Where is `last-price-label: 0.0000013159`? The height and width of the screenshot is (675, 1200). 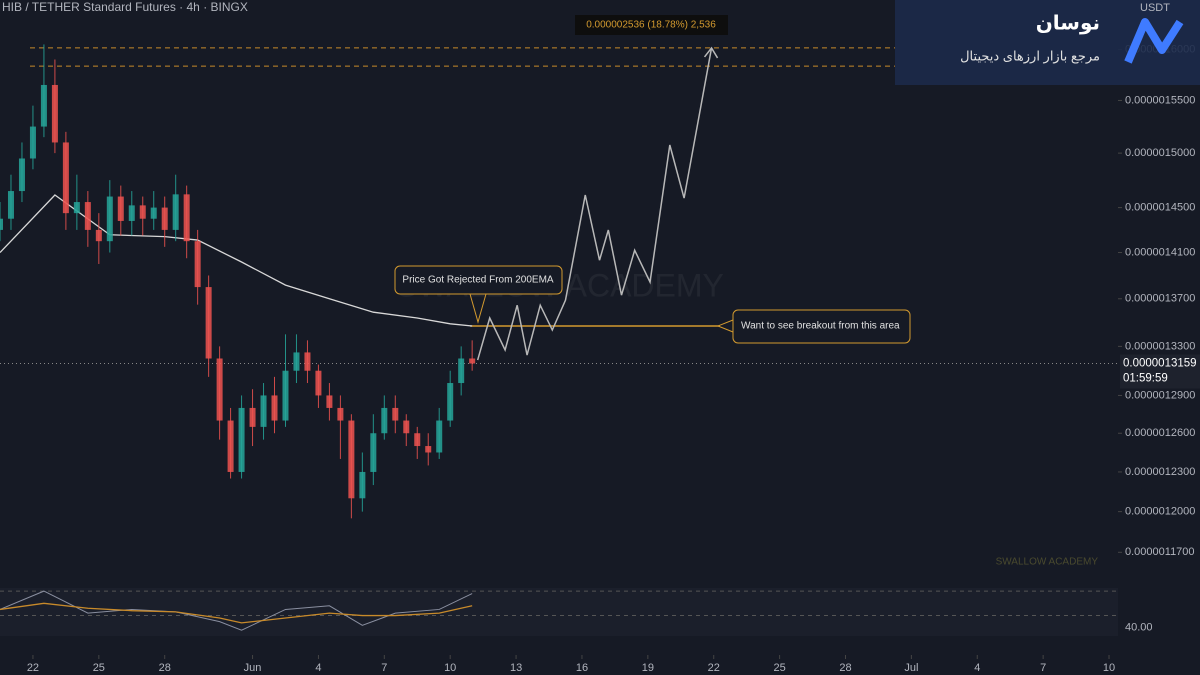
last-price-label: 0.0000013159 is located at coordinates (1160, 364).